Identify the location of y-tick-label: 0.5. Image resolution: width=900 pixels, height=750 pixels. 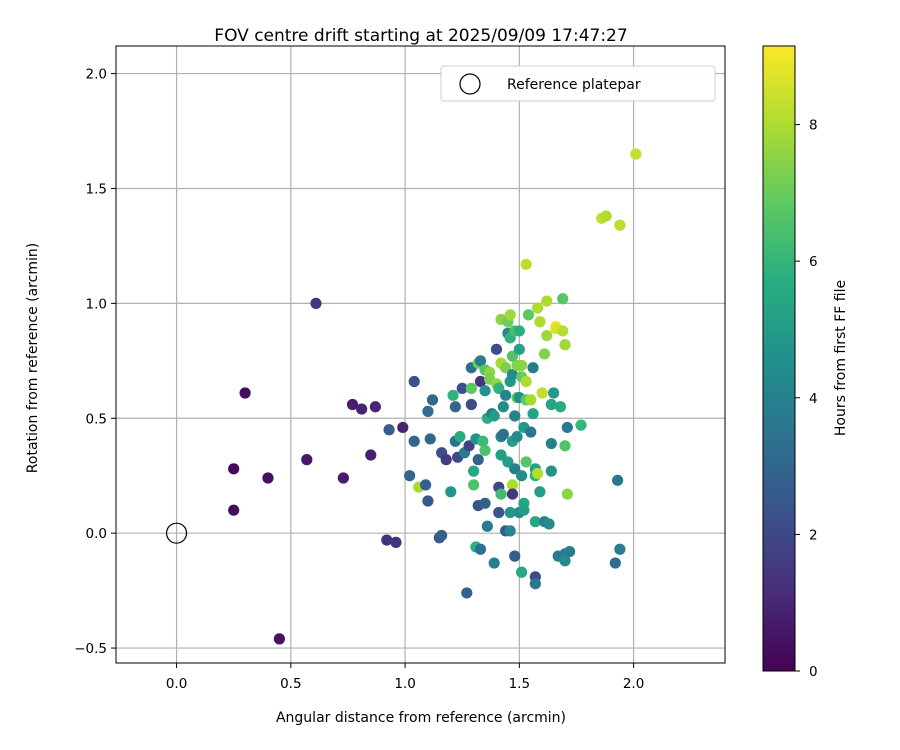
(96, 419).